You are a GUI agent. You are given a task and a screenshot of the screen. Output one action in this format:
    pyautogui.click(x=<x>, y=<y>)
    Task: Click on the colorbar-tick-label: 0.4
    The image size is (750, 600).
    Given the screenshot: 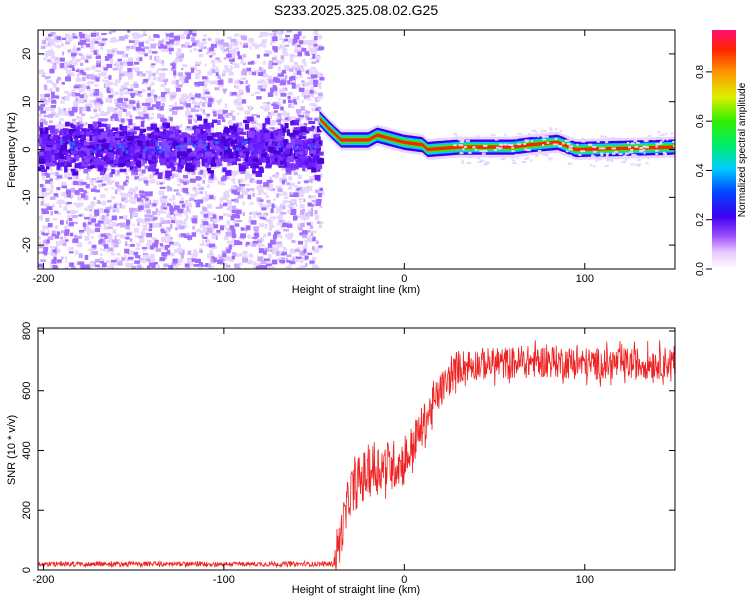 What is the action you would take?
    pyautogui.click(x=700, y=170)
    